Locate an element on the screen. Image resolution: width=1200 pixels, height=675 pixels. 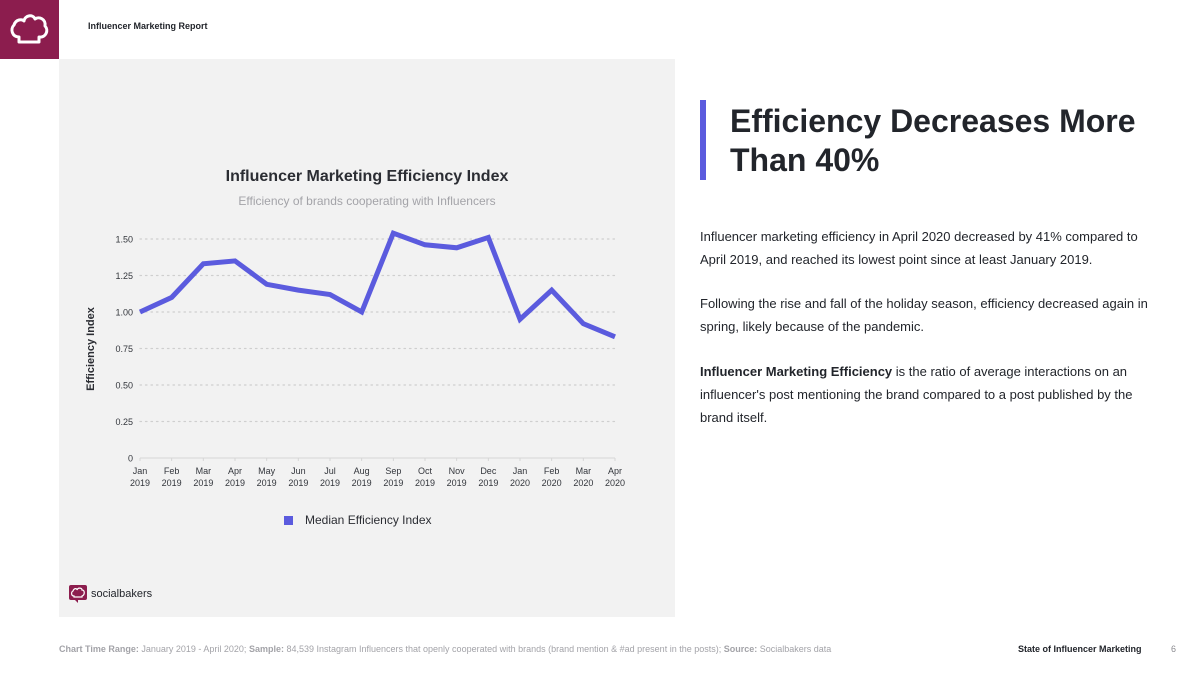
legend-label: Median Efficiency Index is located at coordinates (368, 520).